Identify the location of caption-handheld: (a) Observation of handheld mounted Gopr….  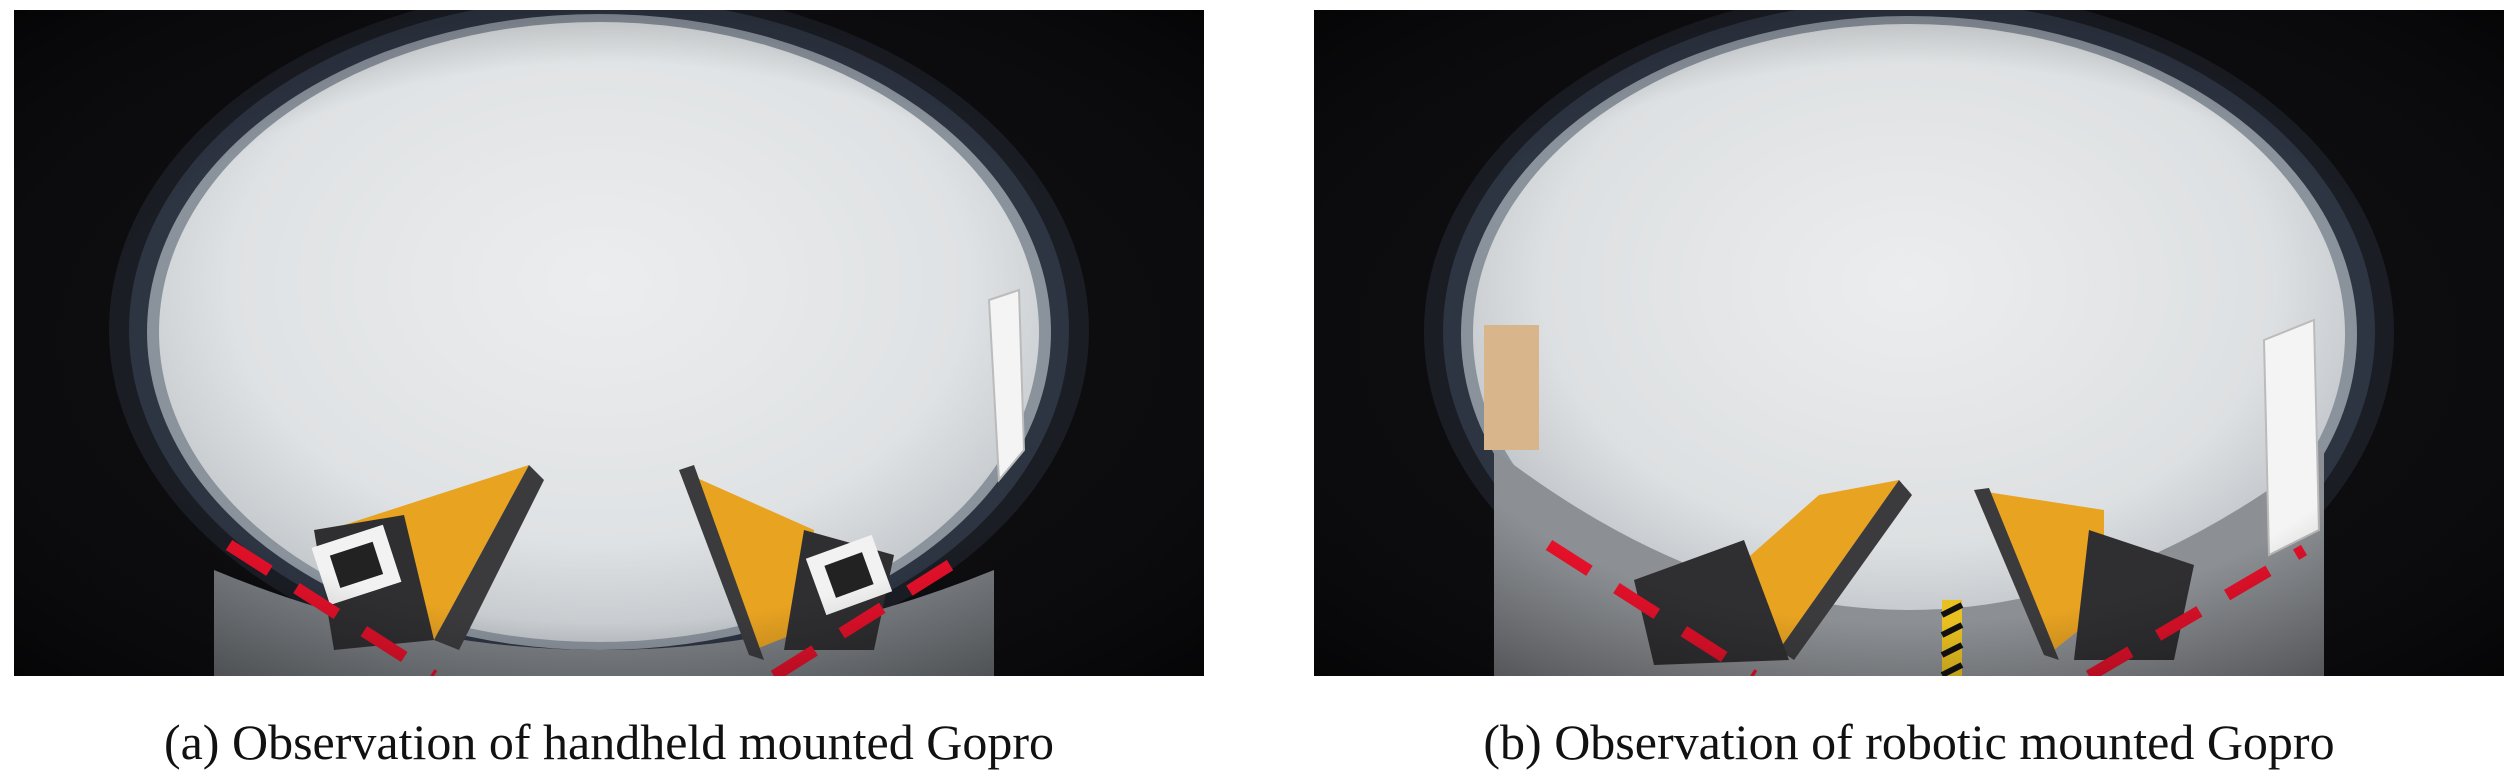
(609, 742).